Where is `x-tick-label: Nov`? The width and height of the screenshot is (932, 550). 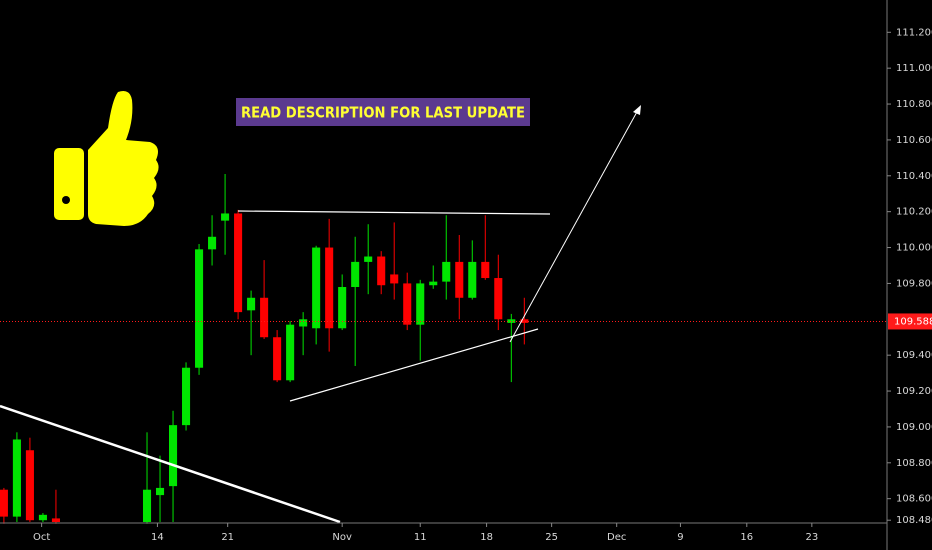
x-tick-label: Nov is located at coordinates (342, 537).